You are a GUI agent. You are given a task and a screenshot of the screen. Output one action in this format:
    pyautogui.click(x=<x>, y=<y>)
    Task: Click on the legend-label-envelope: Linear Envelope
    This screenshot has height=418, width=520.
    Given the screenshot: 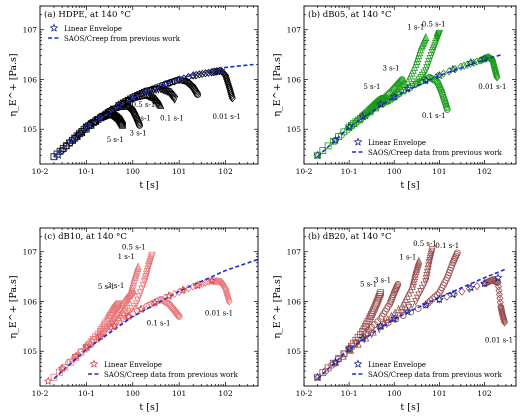 What is the action you would take?
    pyautogui.click(x=397, y=143)
    